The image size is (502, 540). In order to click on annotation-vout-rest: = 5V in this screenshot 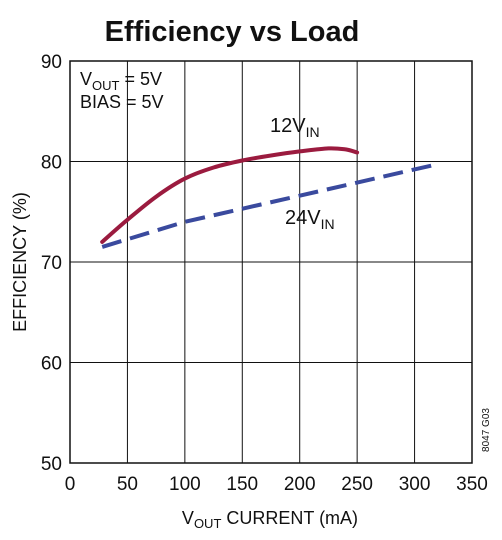, I will do `click(140, 79)`.